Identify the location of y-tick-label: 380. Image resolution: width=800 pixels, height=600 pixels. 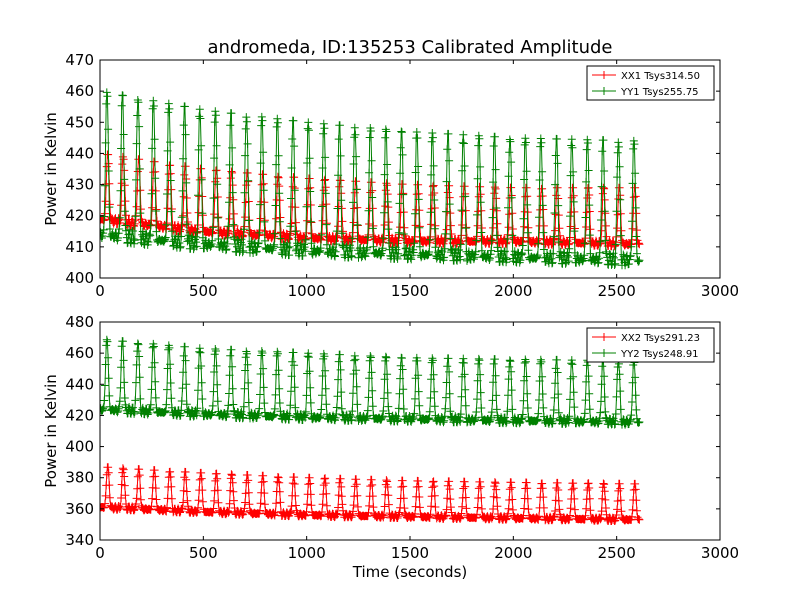
(79, 478).